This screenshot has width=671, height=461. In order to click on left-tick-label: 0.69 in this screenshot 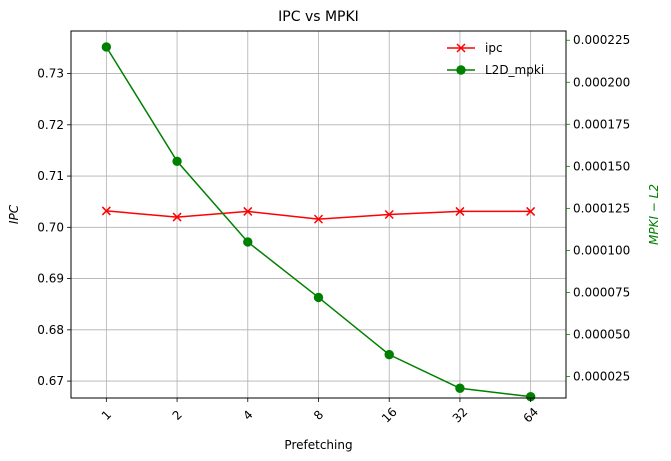, I will do `click(50, 279)`.